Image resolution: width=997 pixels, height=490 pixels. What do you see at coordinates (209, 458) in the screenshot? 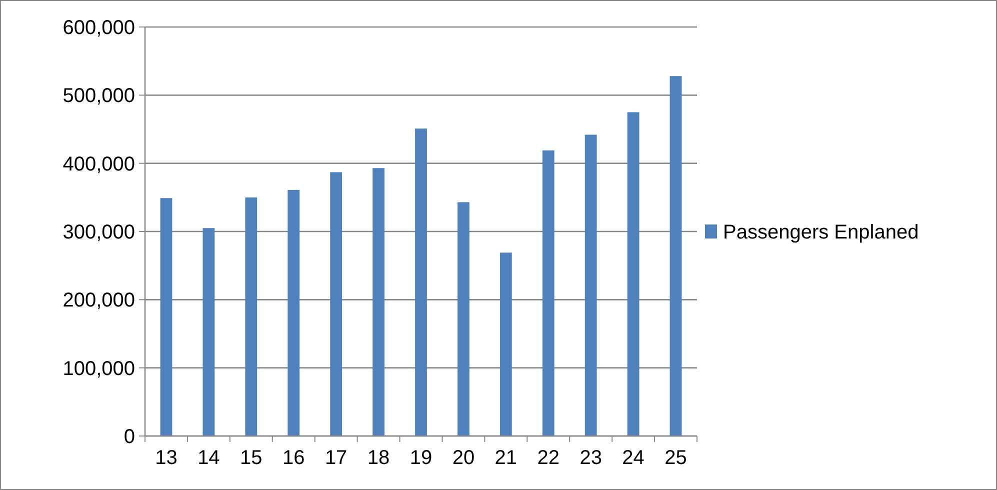
I see `x-tick-label: 14` at bounding box center [209, 458].